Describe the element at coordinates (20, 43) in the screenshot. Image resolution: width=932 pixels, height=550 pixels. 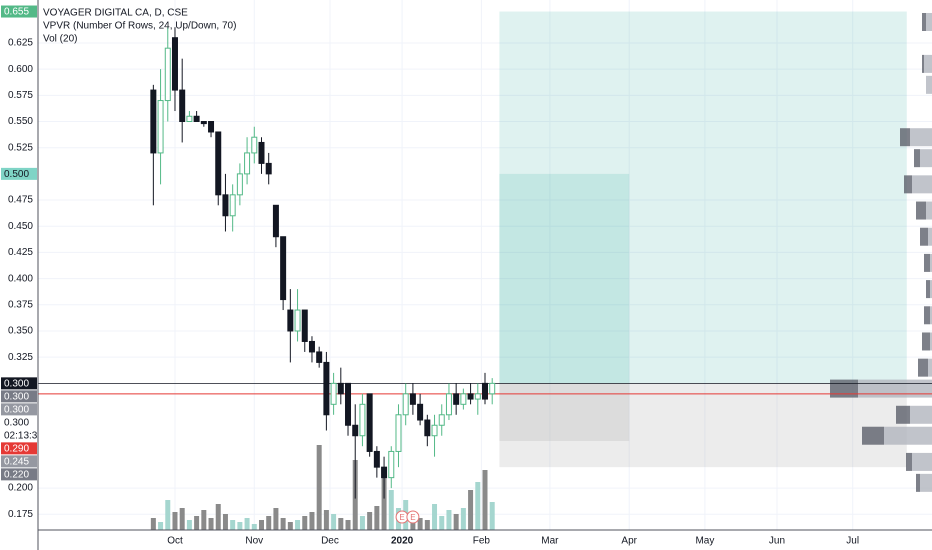
I see `y-tick-label: 0.625` at that location.